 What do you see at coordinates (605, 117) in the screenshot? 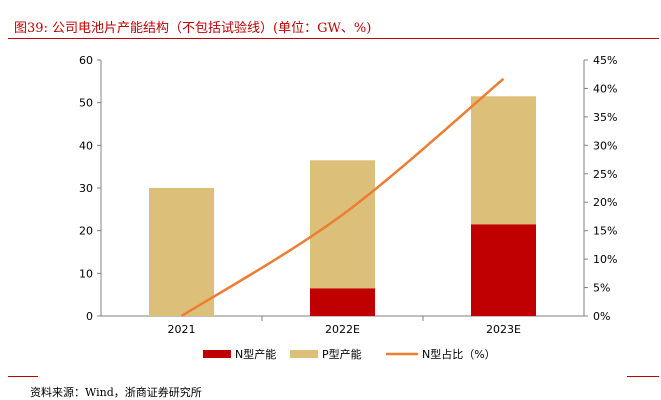
I see `right-tick-label: 35%` at bounding box center [605, 117].